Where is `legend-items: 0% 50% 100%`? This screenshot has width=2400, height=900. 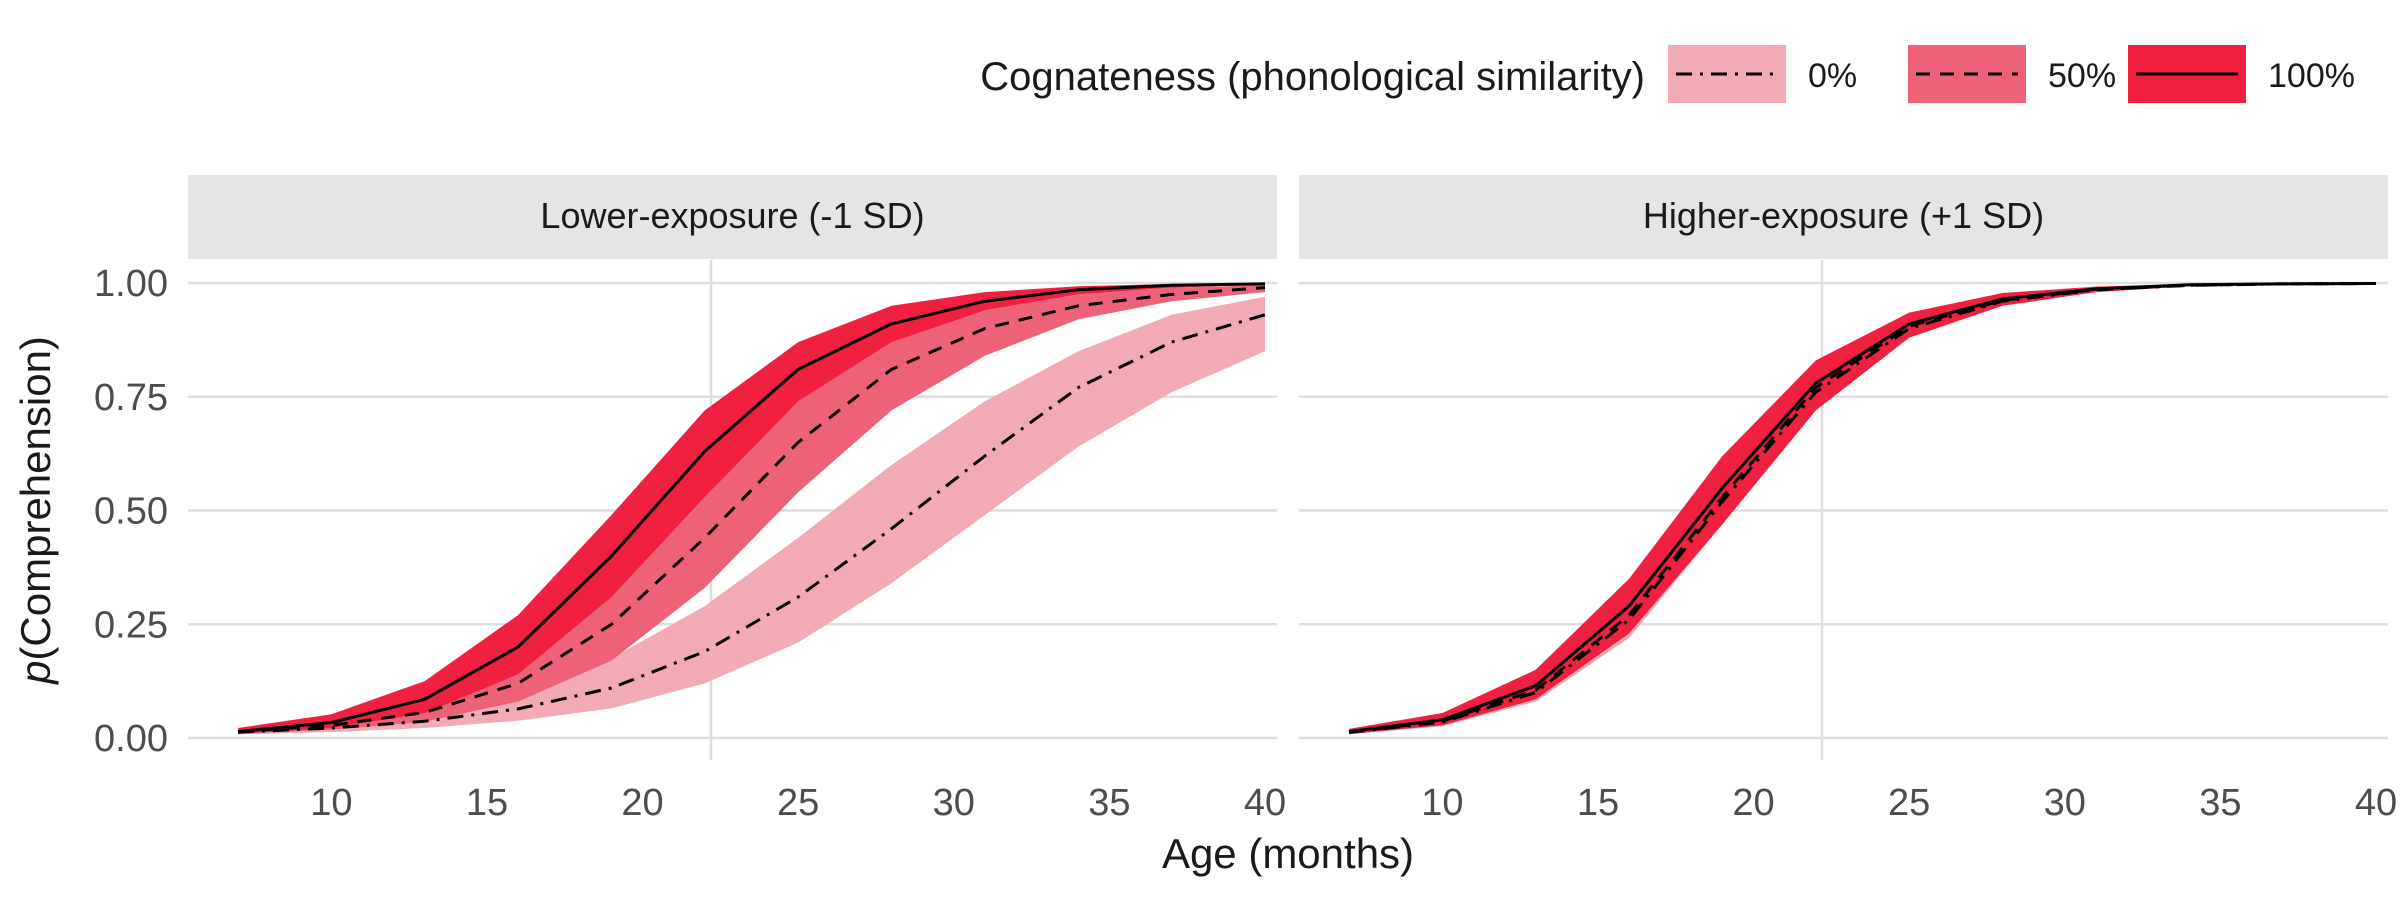
legend-items: 0% 50% 100% is located at coordinates (2011, 74).